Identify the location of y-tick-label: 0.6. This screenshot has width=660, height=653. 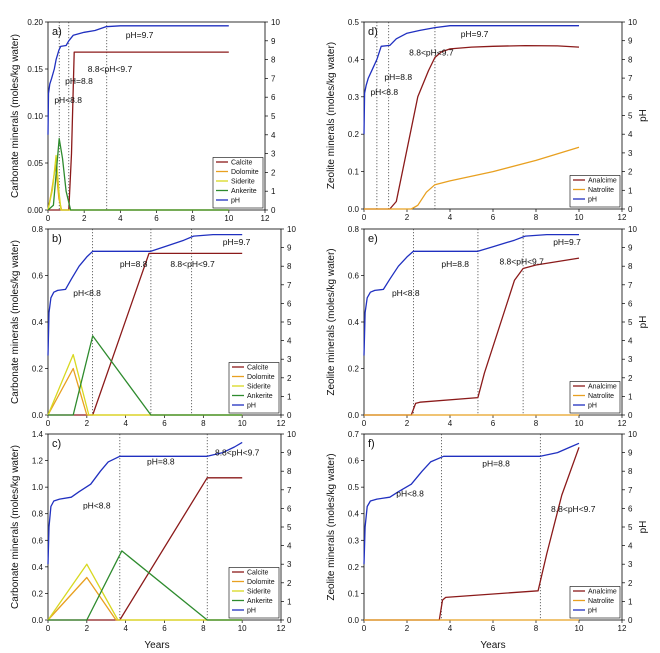
(38, 276).